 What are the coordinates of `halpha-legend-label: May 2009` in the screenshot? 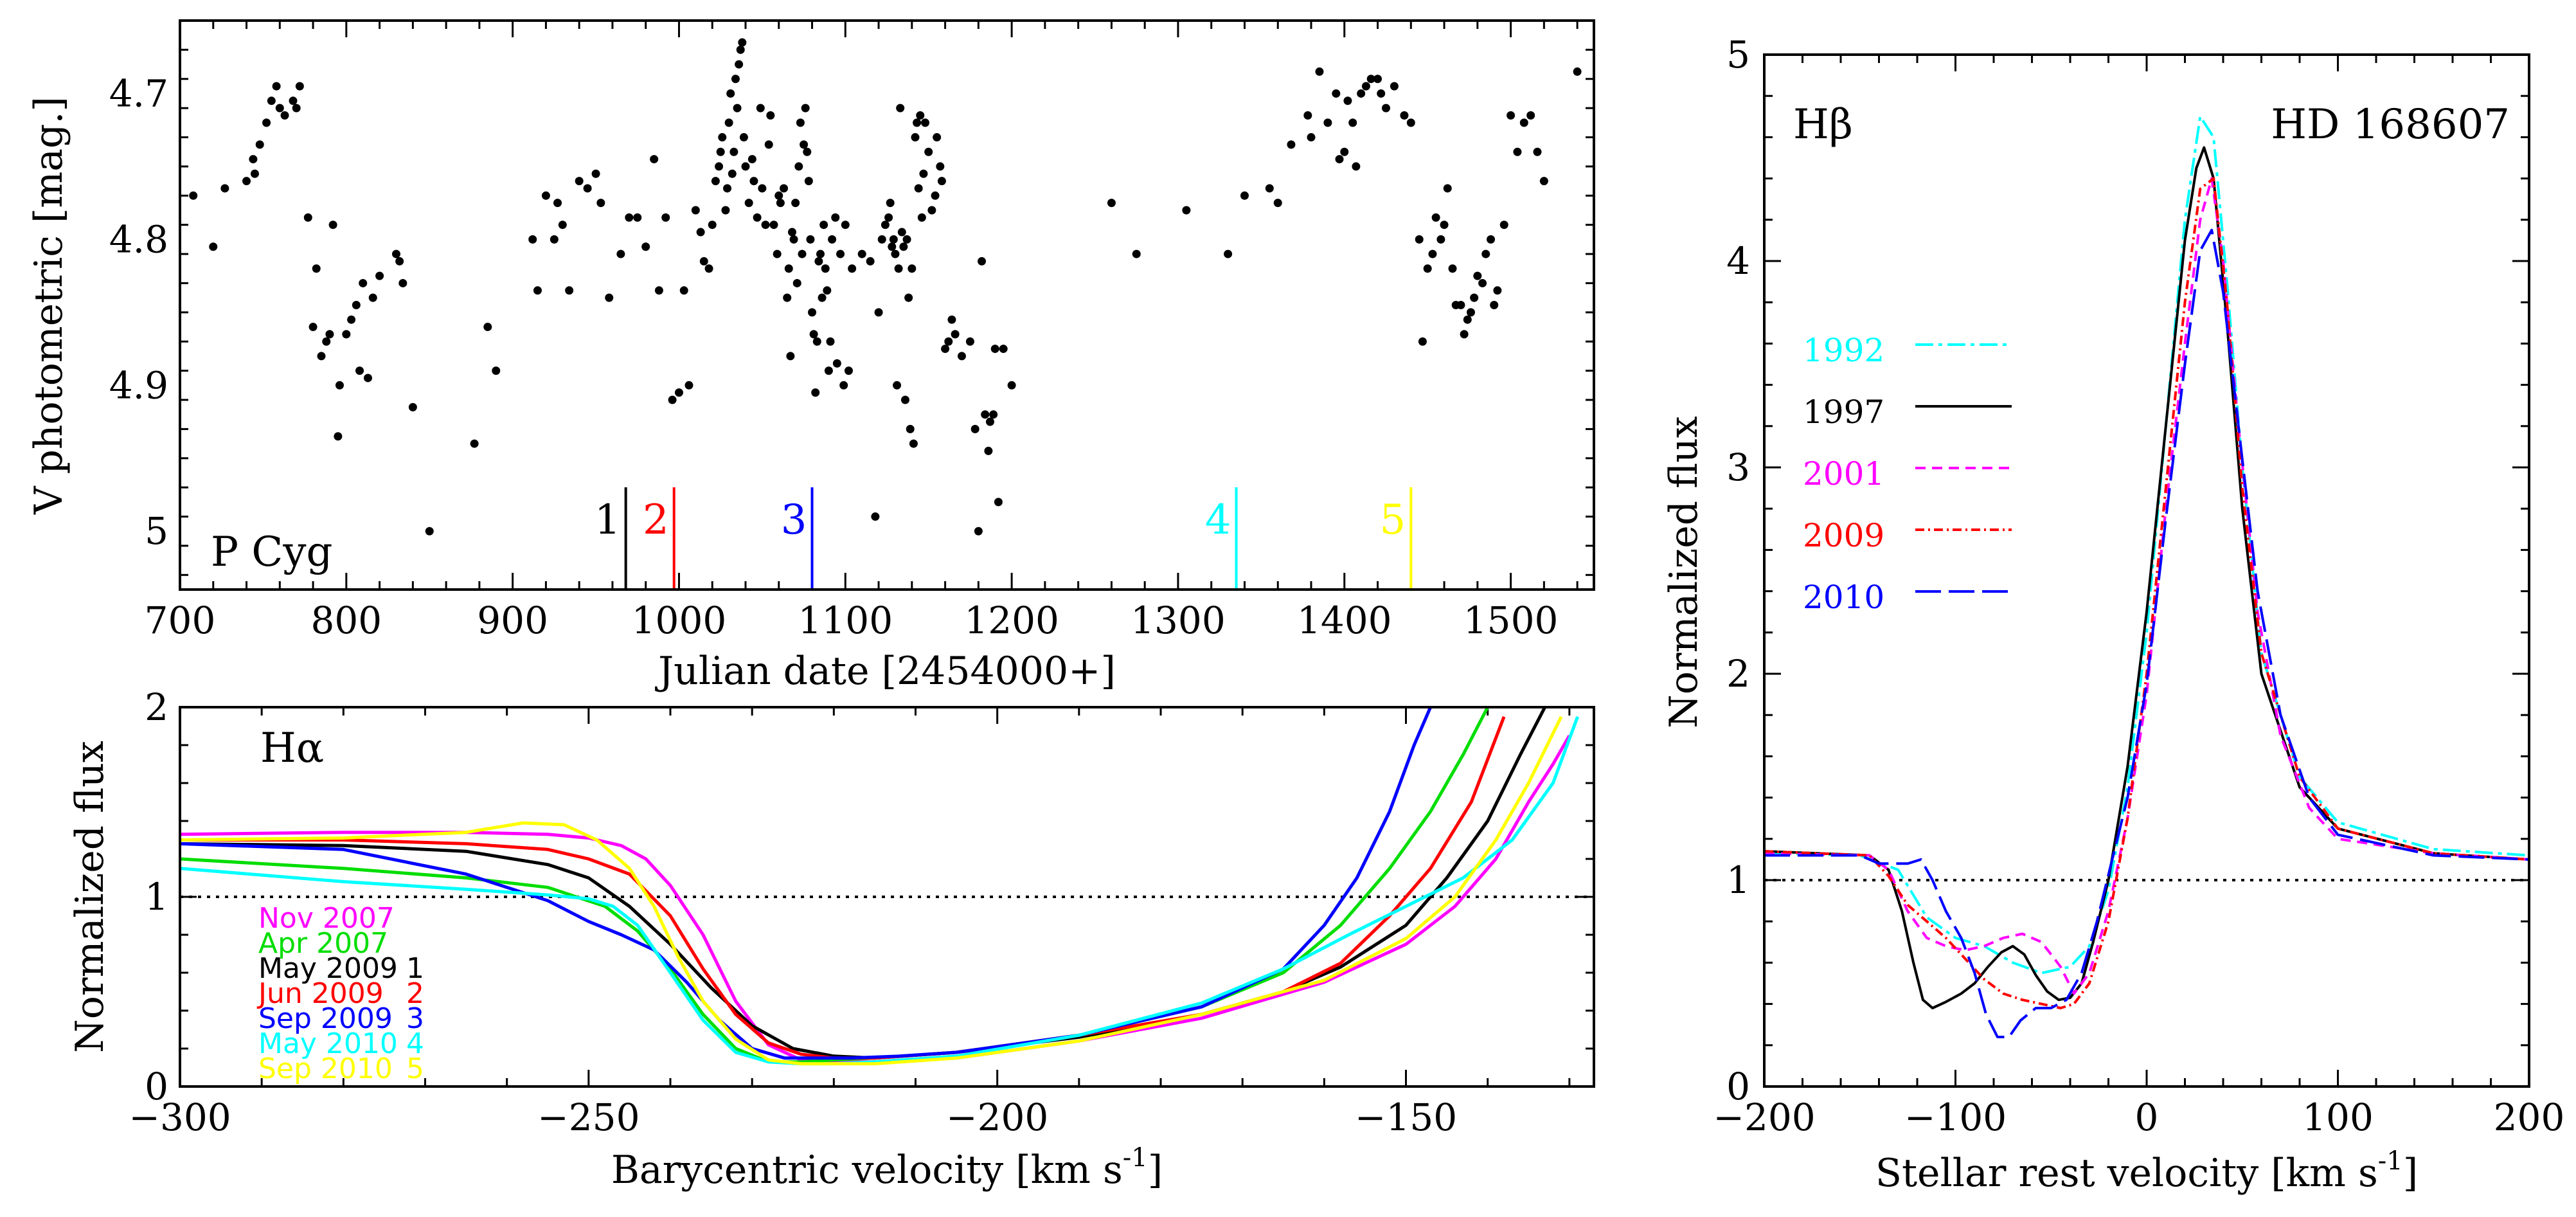 It's located at (328, 968).